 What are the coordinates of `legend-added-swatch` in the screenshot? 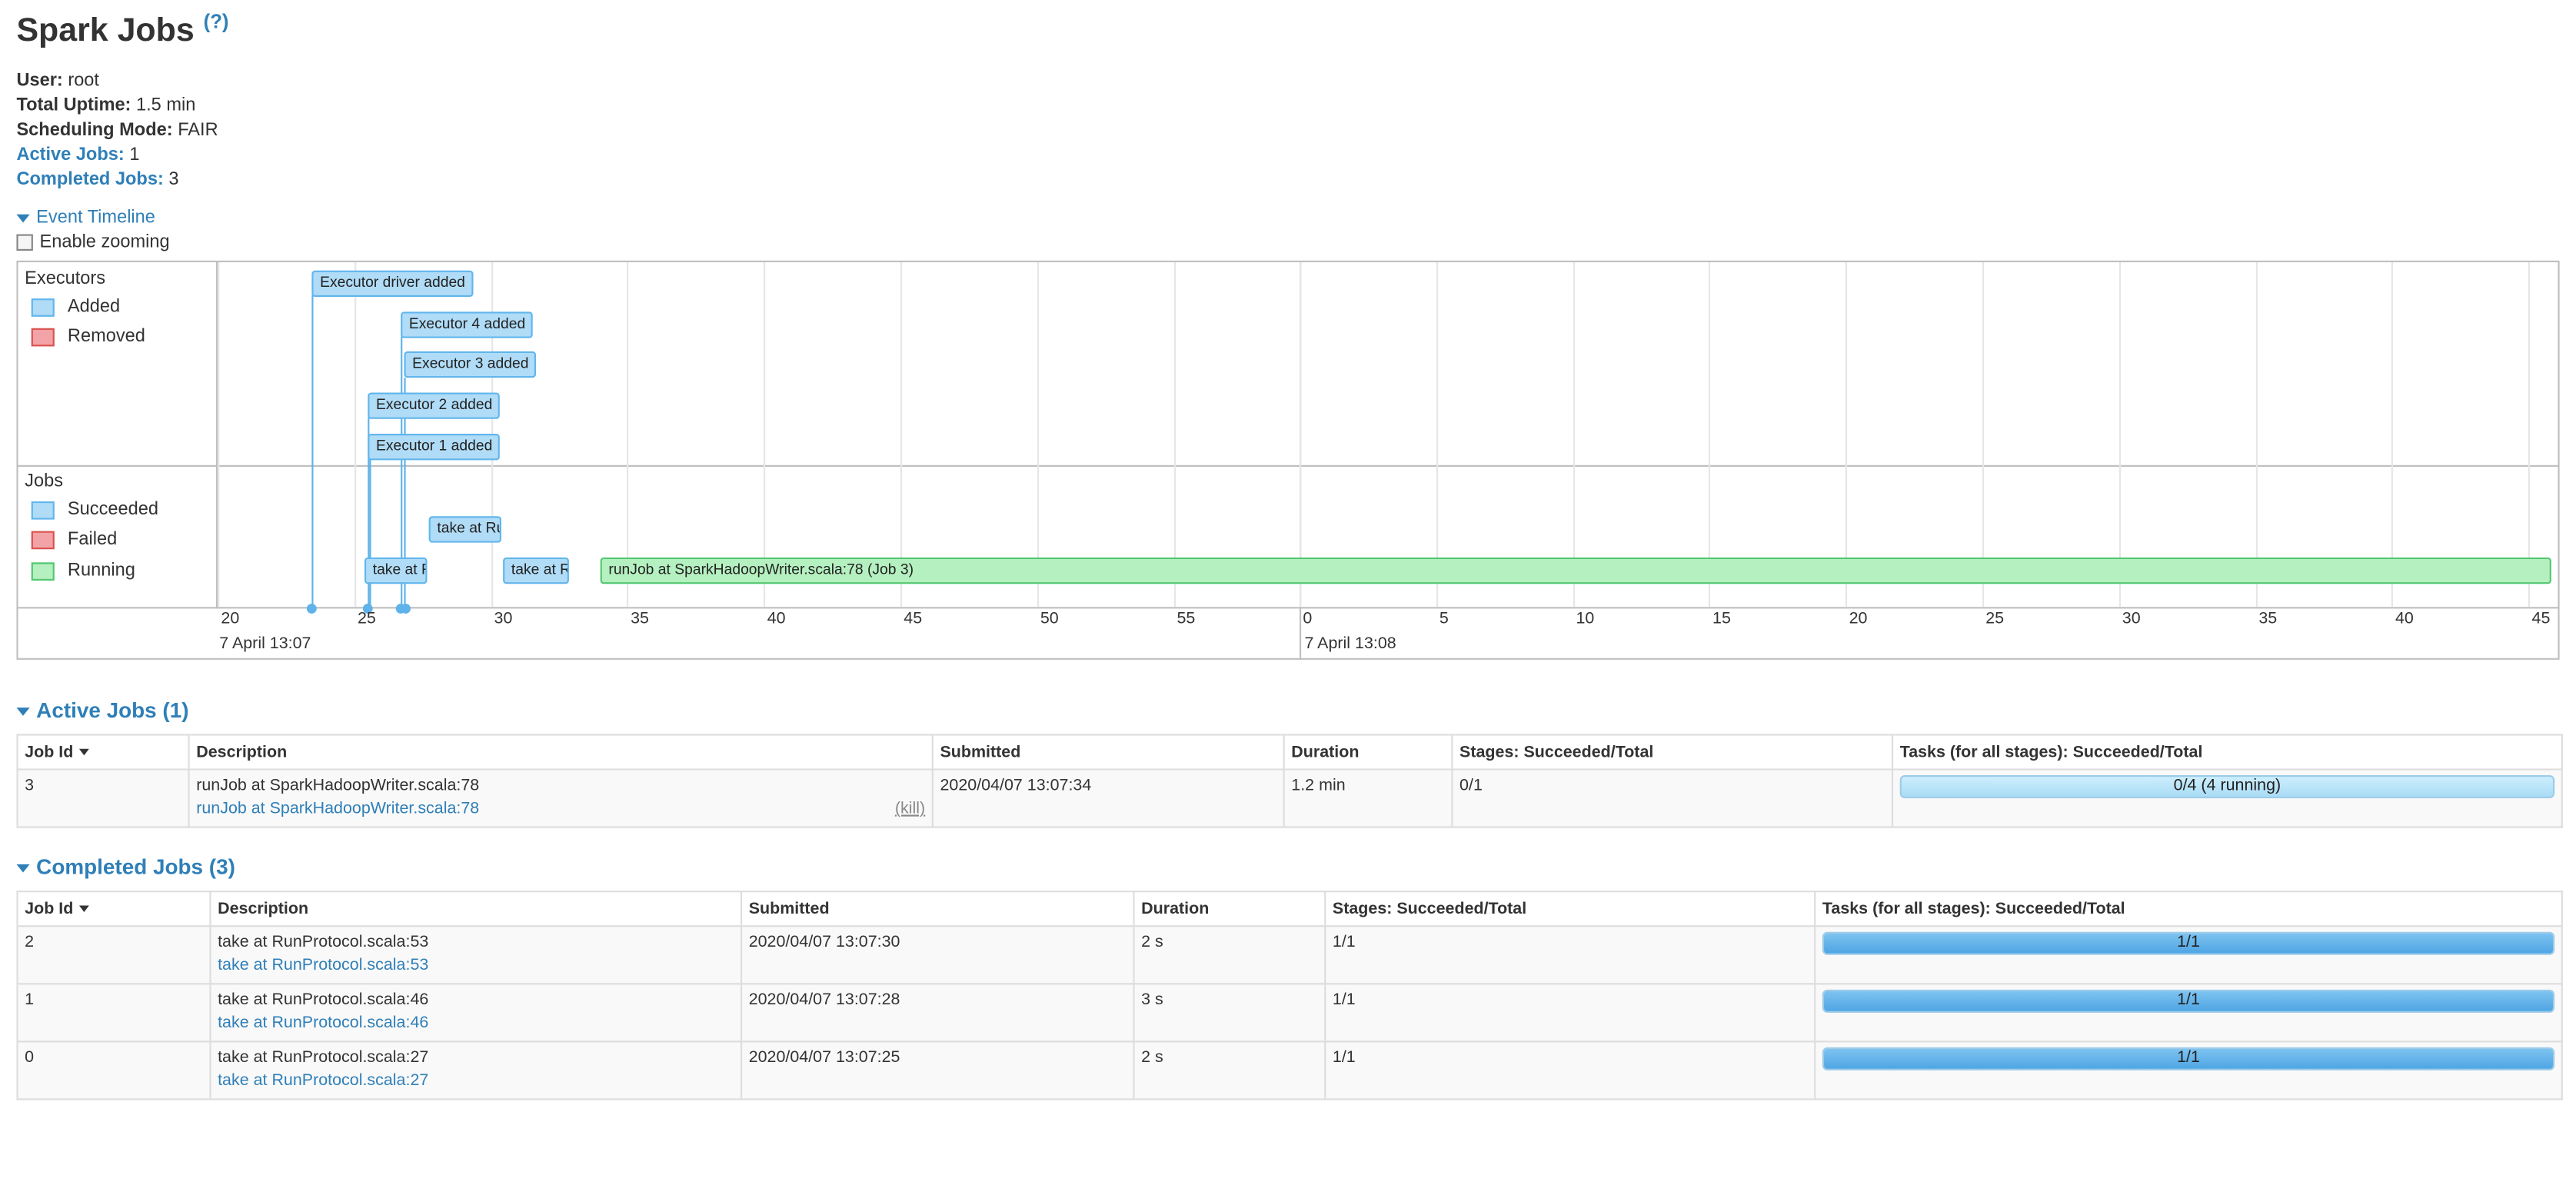 It's located at (43, 307).